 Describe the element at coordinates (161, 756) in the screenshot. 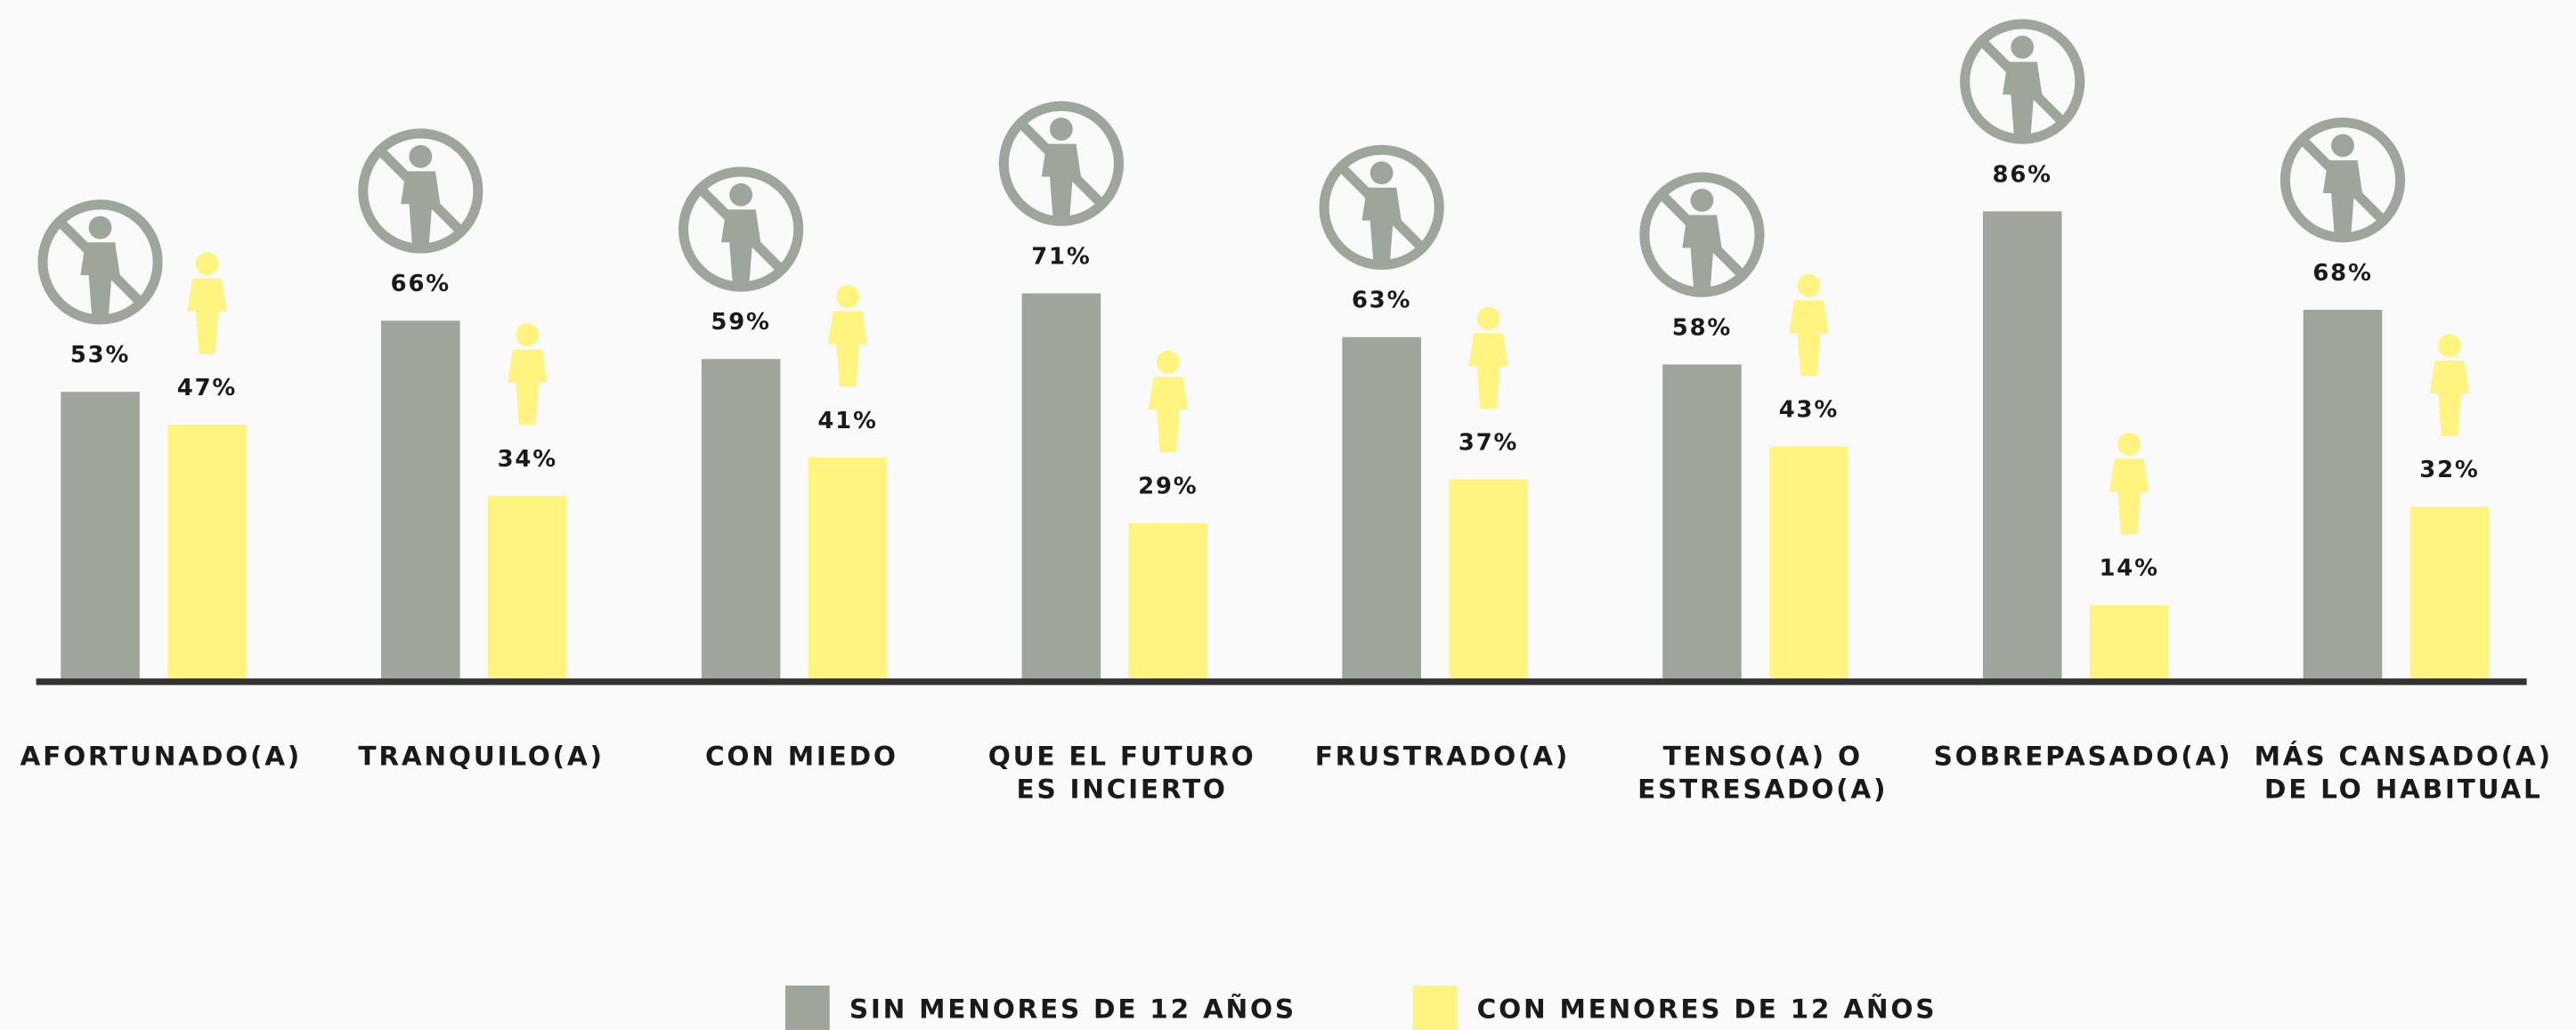

I see `x-tick-label: AFORTUNADO(A)` at that location.